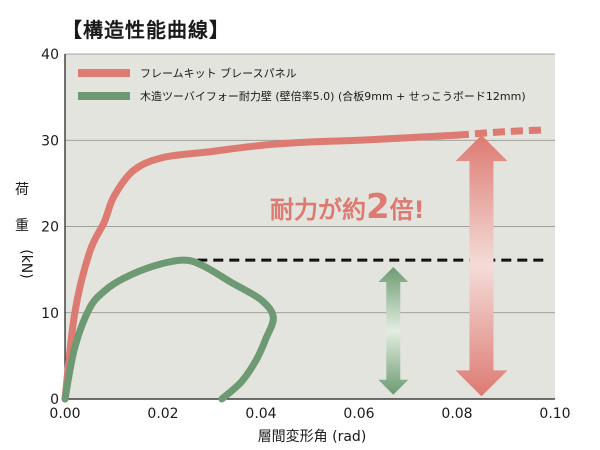  What do you see at coordinates (501, 132) in the screenshot?
I see `series-line-0-extension` at bounding box center [501, 132].